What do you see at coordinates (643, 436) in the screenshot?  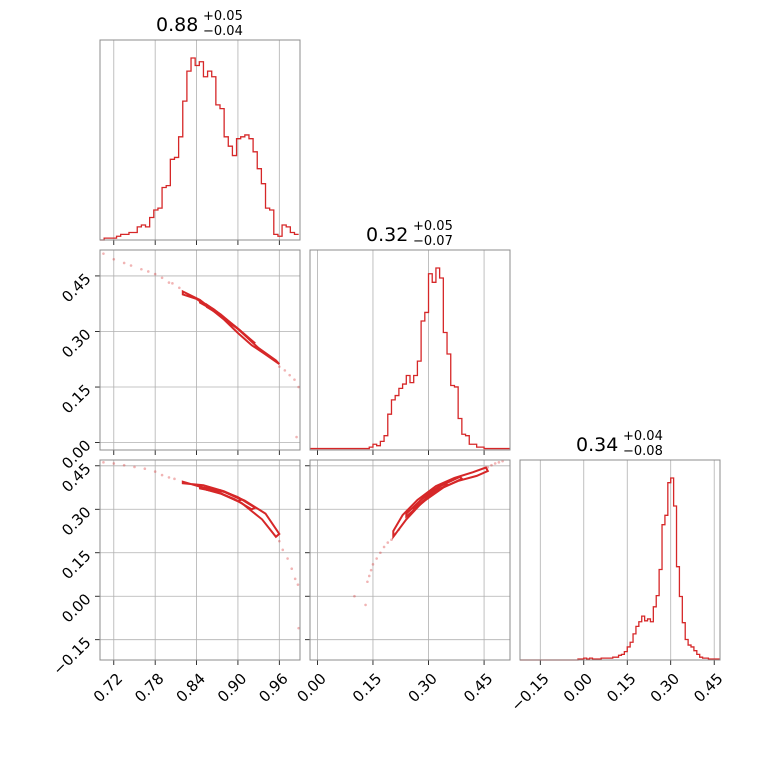 I see `panel-title-plus: +0.04` at bounding box center [643, 436].